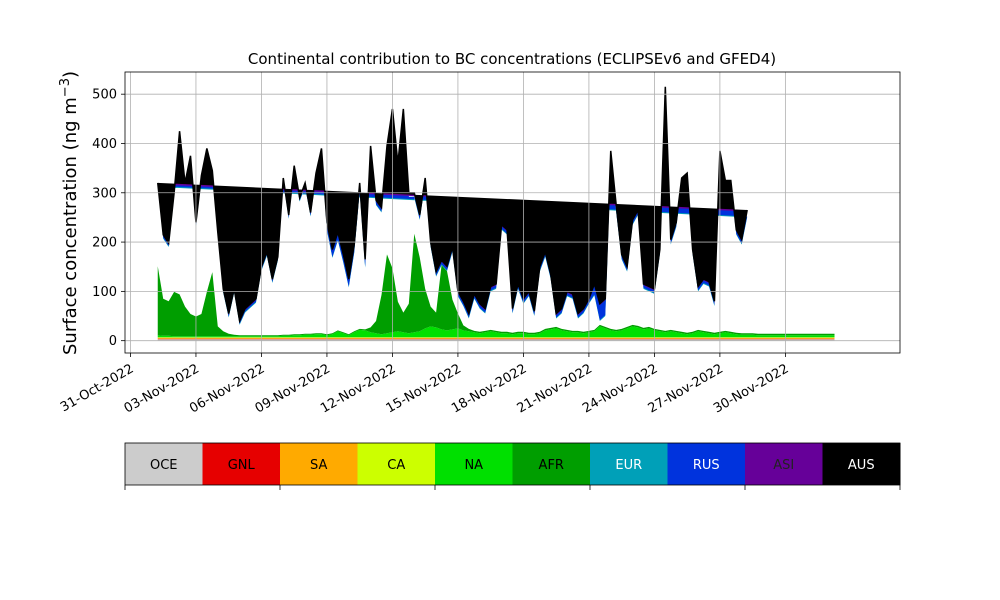 This screenshot has height=600, width=1000. Describe the element at coordinates (104, 95) in the screenshot. I see `y-tick-label: 500` at that location.